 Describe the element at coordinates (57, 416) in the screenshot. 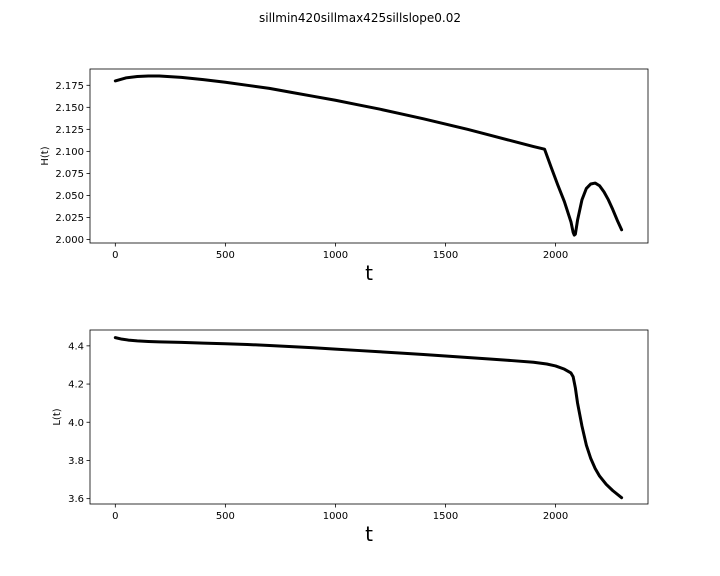

I see `bottom-y-axis-label: L(t)` at that location.